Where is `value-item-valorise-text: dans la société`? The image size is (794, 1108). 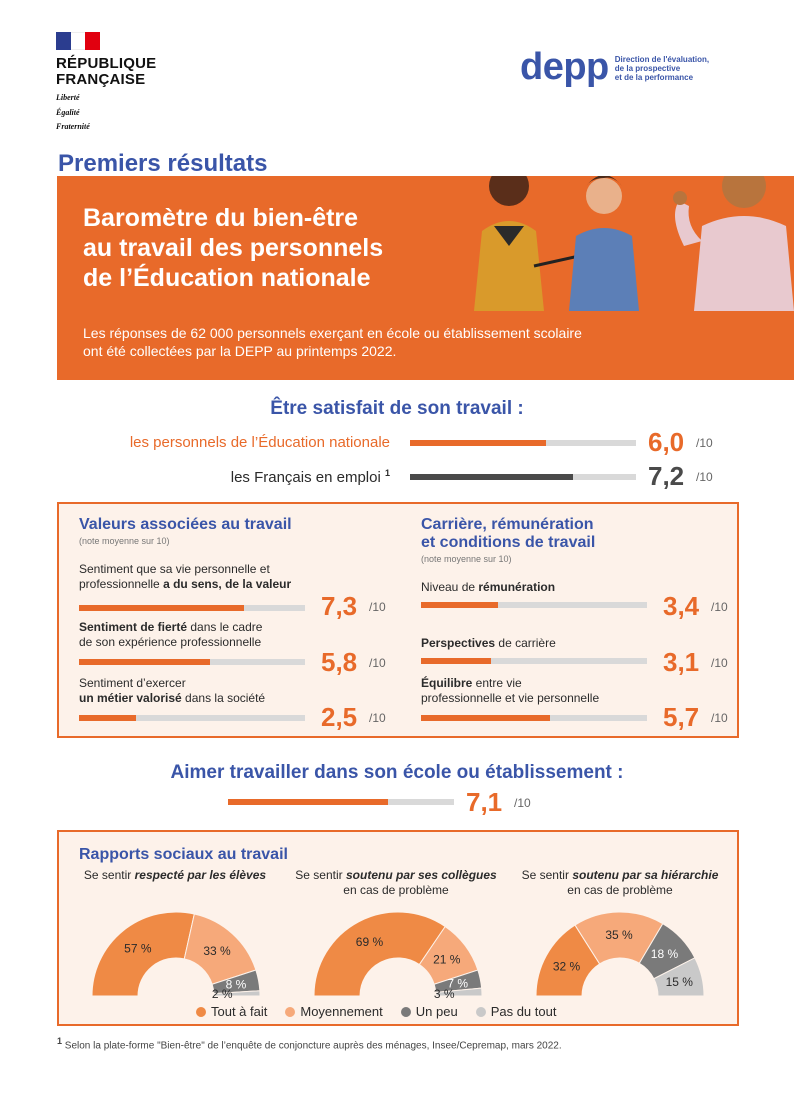 value-item-valorise-text: dans la société is located at coordinates (223, 698).